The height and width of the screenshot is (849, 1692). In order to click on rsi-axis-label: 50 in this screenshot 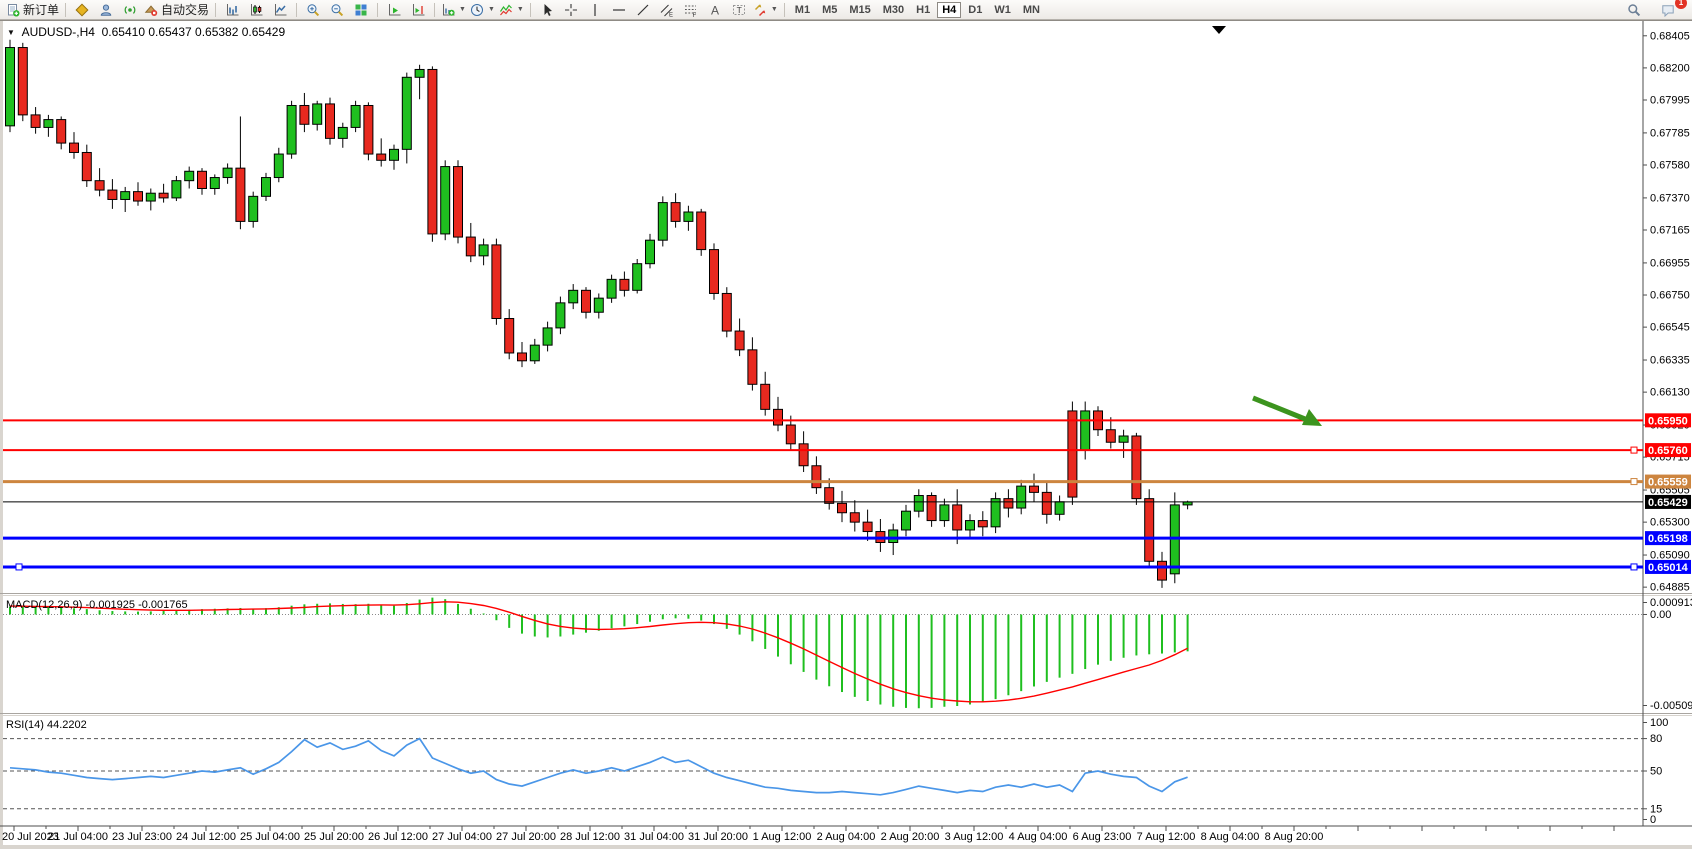, I will do `click(1656, 772)`.